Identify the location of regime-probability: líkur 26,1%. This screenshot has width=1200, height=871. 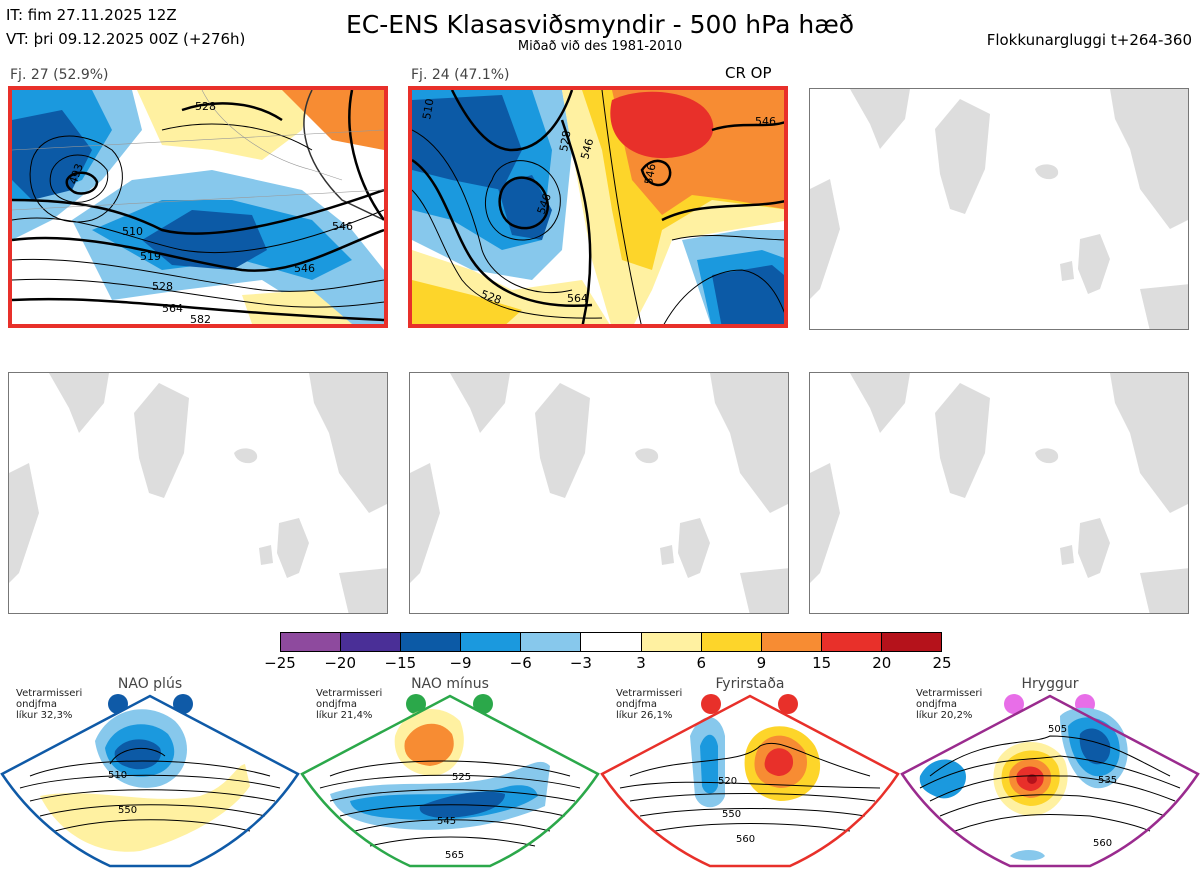
(644, 715).